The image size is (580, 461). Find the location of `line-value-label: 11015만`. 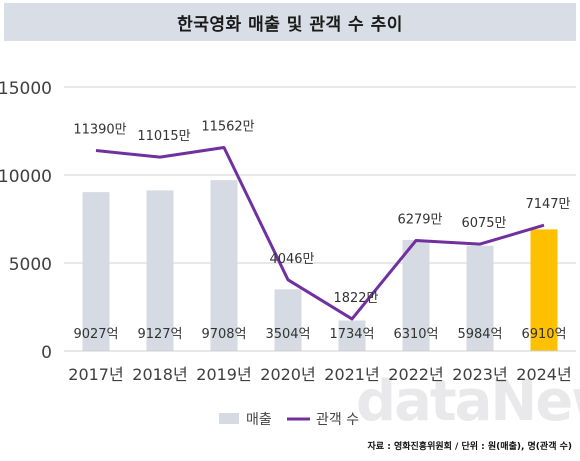

line-value-label: 11015만 is located at coordinates (163, 136).